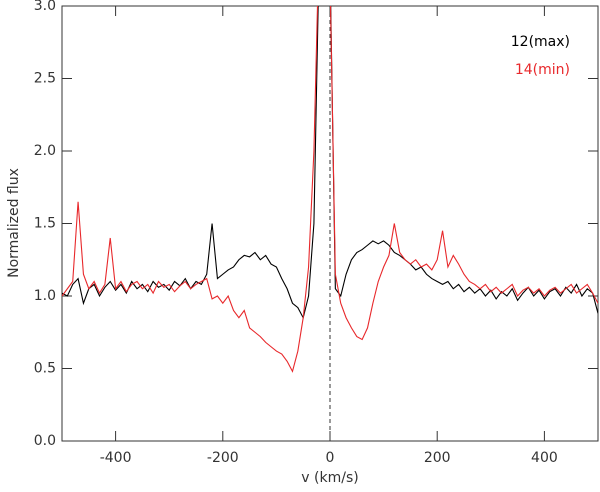  Describe the element at coordinates (45, 441) in the screenshot. I see `y-tick-label: 0.0` at that location.